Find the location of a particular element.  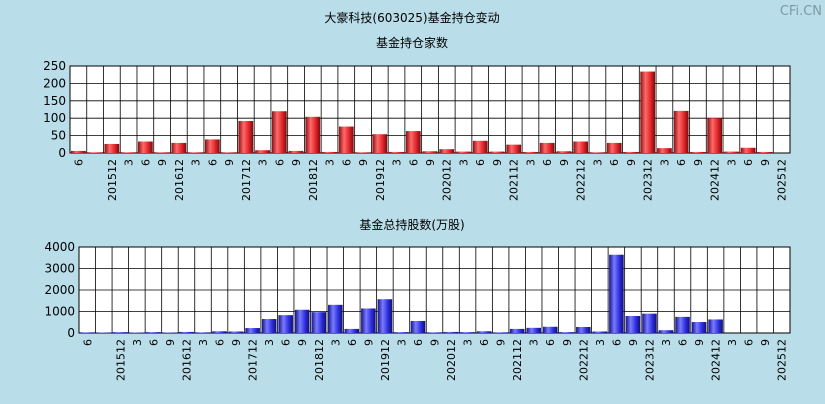

chart1-xtick-label: 201612 is located at coordinates (179, 180).